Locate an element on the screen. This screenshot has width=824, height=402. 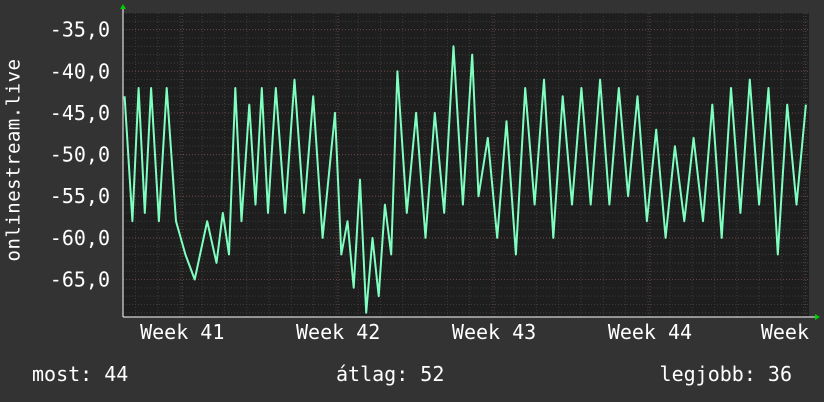
x-tick-label: Week 42 is located at coordinates (338, 332).